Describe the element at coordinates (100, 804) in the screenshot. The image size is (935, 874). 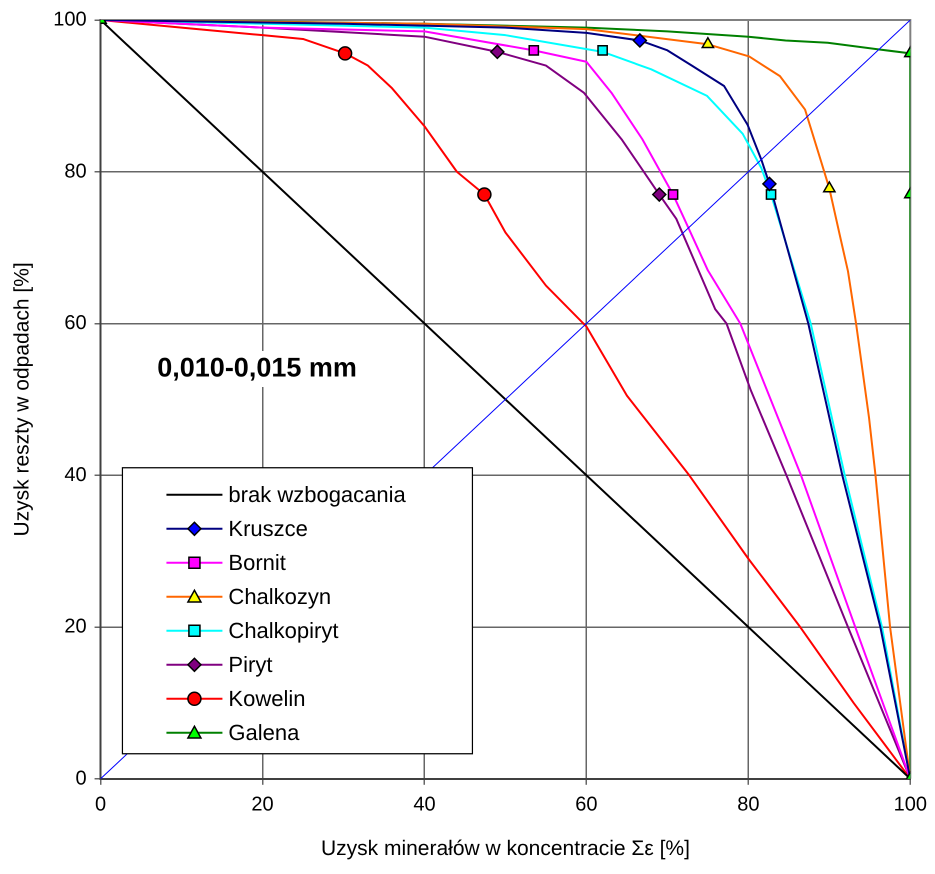
I see `x-tick-label: 0` at that location.